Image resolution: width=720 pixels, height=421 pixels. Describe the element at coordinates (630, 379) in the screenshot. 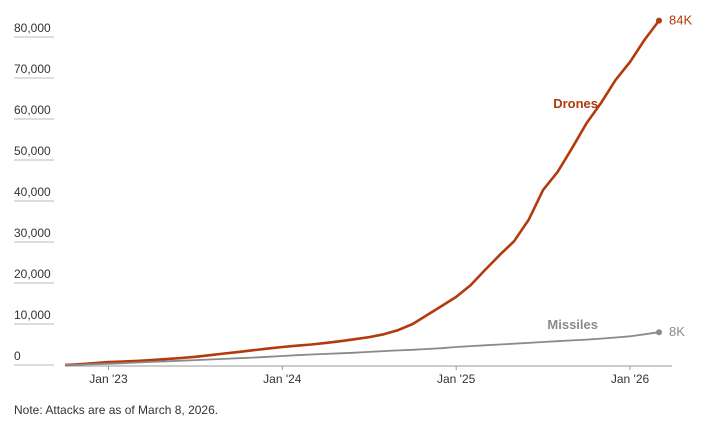

I see `x-tick-label: Jan '26` at that location.